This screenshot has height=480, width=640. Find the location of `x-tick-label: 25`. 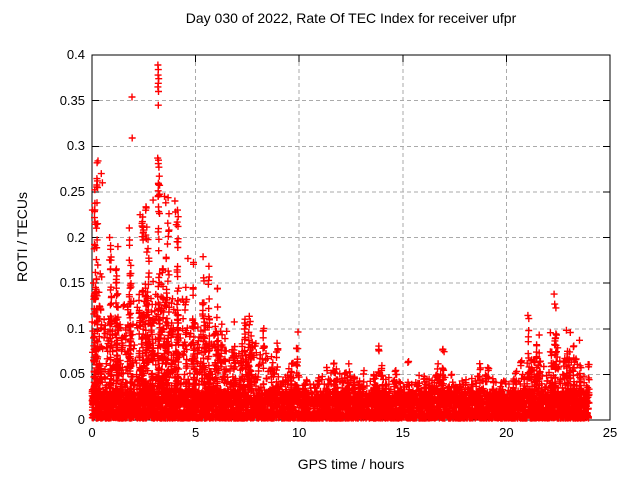

x-tick-label: 25 is located at coordinates (610, 432).